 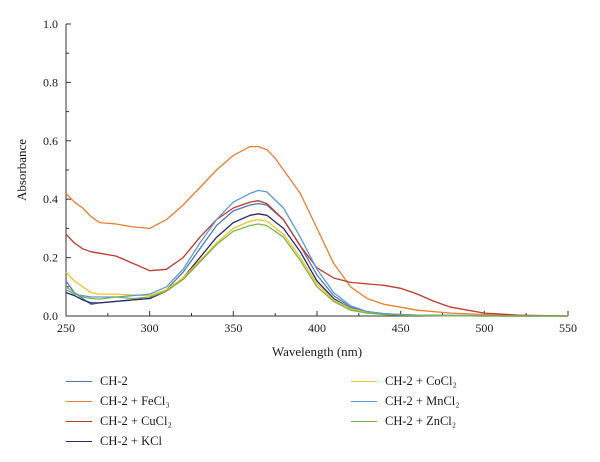 I want to click on legend-item: CH-2 + MnCl₂, so click(x=405, y=401).